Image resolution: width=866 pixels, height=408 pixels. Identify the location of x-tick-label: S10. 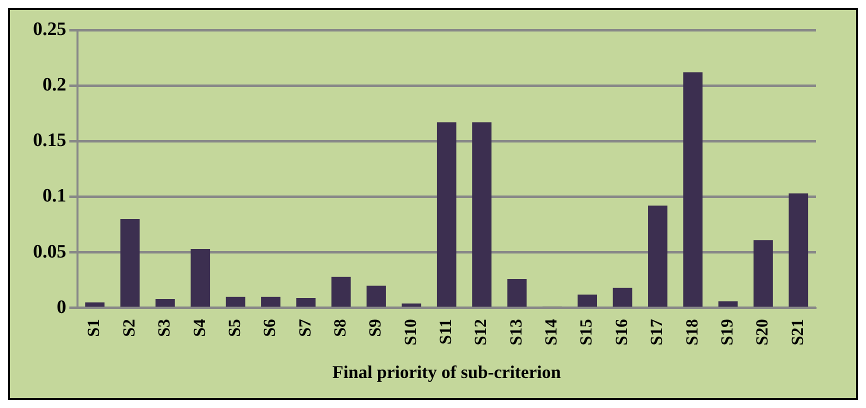
(410, 332).